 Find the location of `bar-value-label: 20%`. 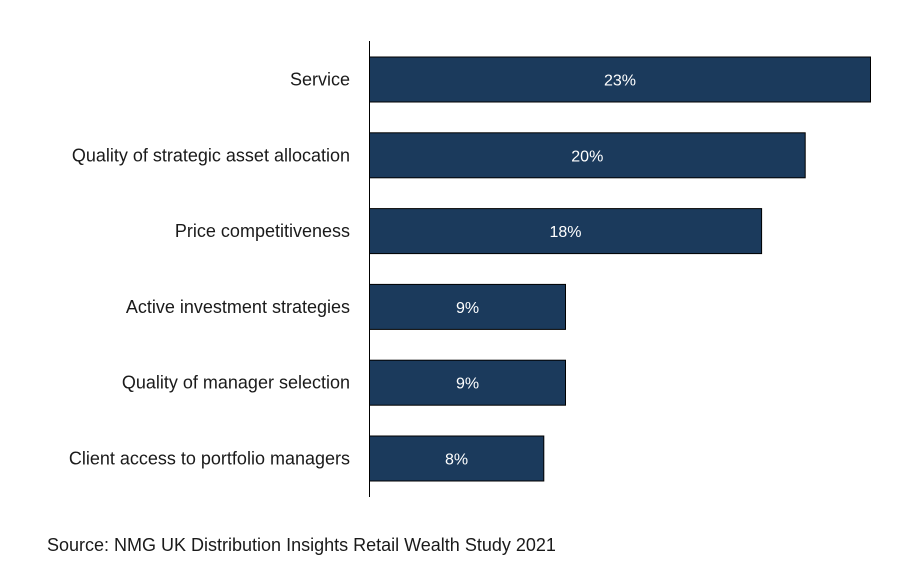

bar-value-label: 20% is located at coordinates (587, 156).